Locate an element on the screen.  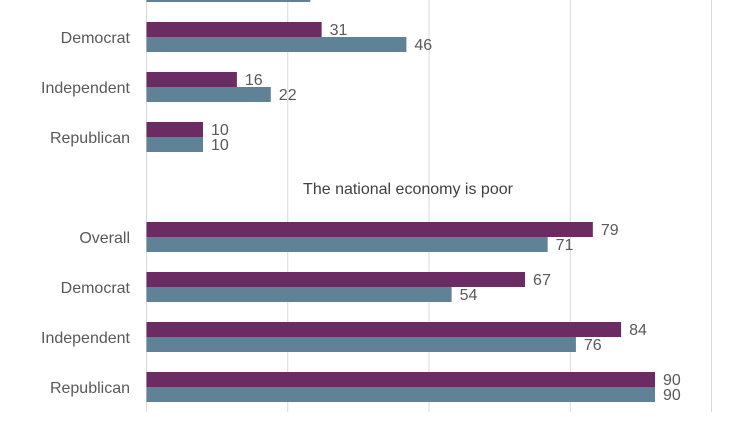
data-label: 22 is located at coordinates (288, 95).